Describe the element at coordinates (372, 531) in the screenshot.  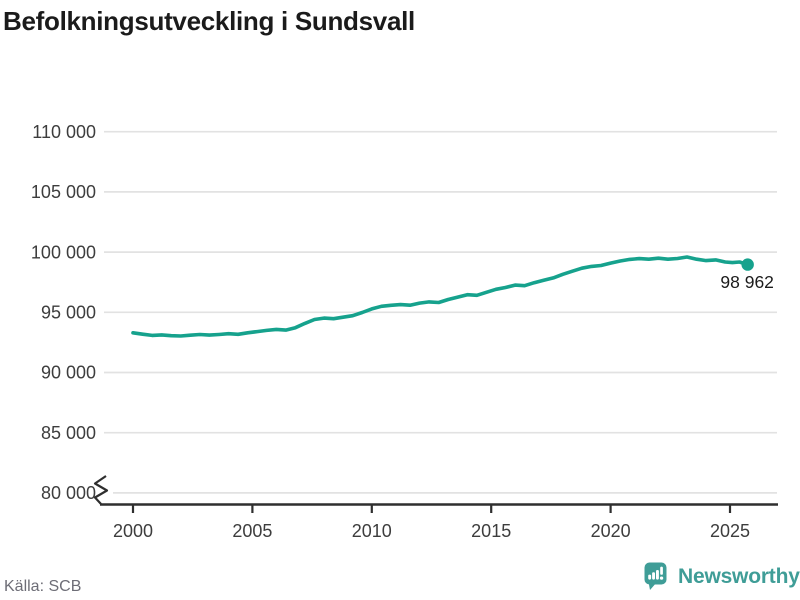
I see `x-axis-tick-label: 2010` at that location.